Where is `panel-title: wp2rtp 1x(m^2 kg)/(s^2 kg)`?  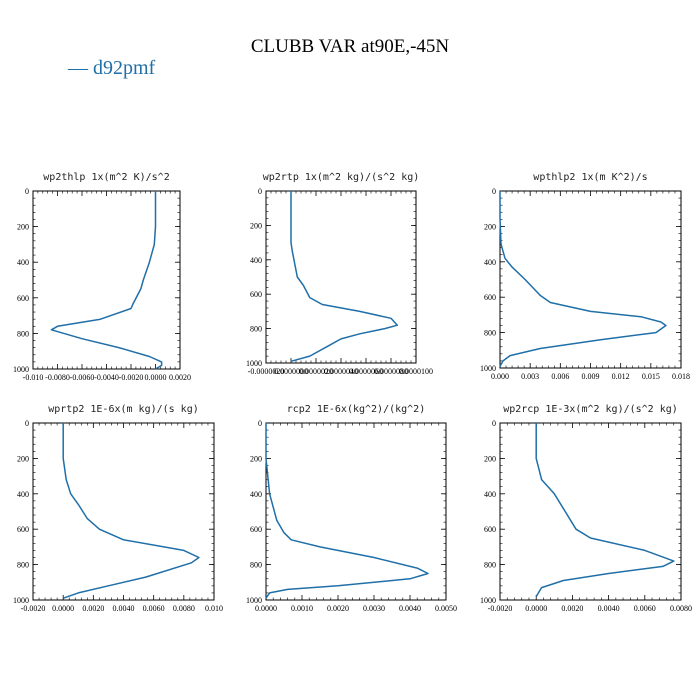 panel-title: wp2rtp 1x(m^2 kg)/(s^2 kg) is located at coordinates (341, 177).